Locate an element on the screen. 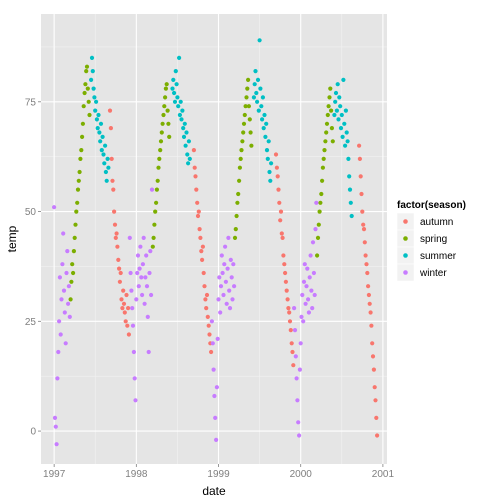 The width and height of the screenshot is (504, 504). legend-label-summer: summer is located at coordinates (438, 256).